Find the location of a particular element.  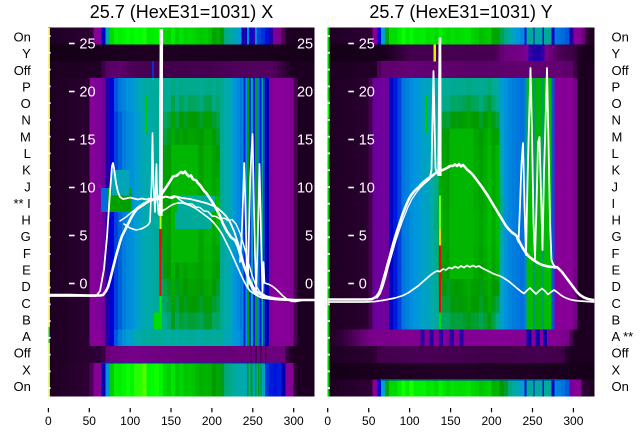

svg-text: A ** is located at coordinates (623, 336).